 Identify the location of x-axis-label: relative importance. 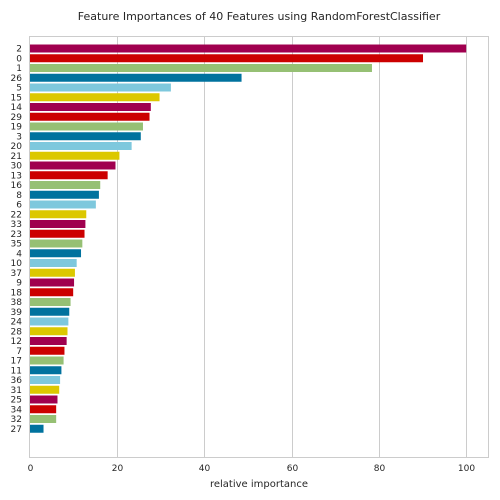
(259, 484).